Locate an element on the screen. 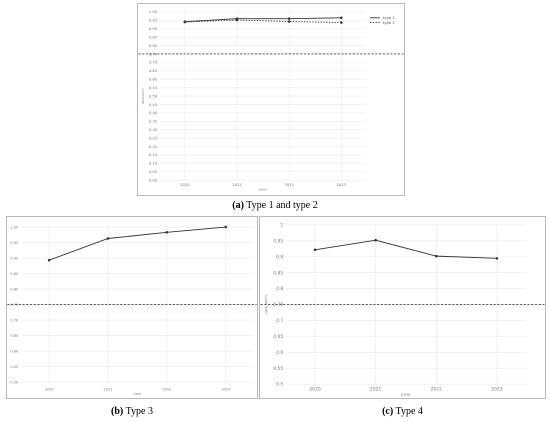 This screenshot has height=422, width=550. y-tick-label: 0.6 is located at coordinates (279, 353).